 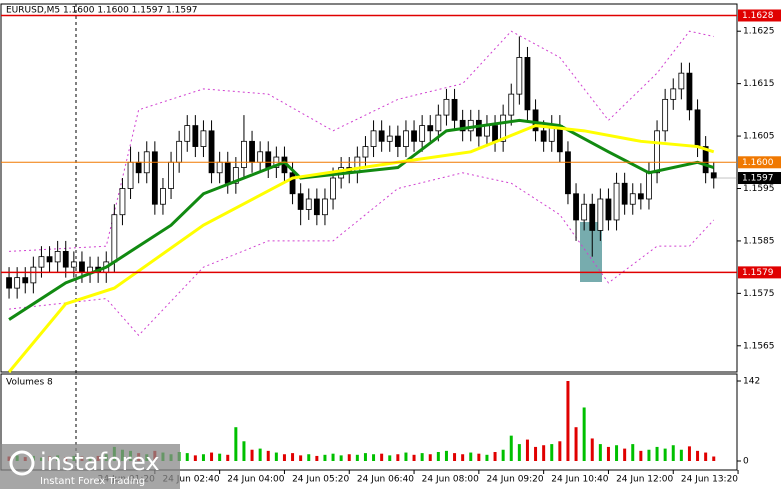 What do you see at coordinates (29, 383) in the screenshot?
I see `volume-title: Volumes 8` at bounding box center [29, 383].